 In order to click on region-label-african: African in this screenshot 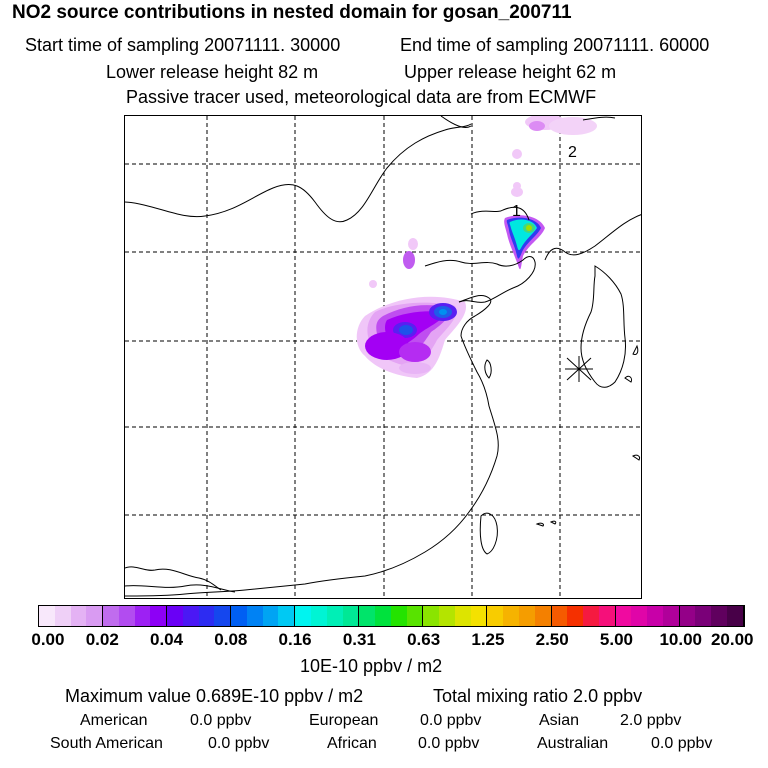, I will do `click(352, 743)`.